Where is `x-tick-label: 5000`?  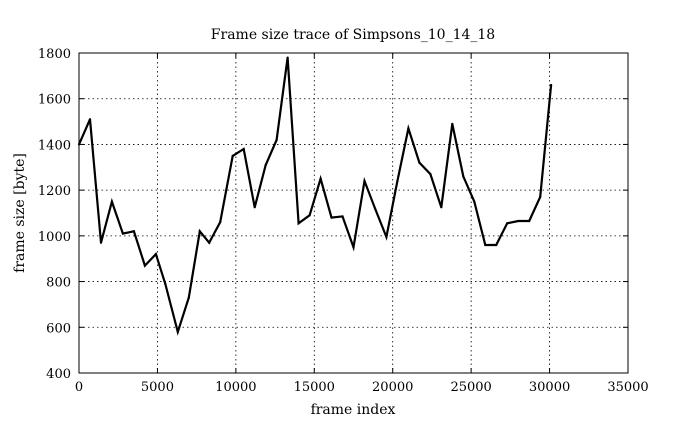 x-tick-label: 5000 is located at coordinates (157, 387).